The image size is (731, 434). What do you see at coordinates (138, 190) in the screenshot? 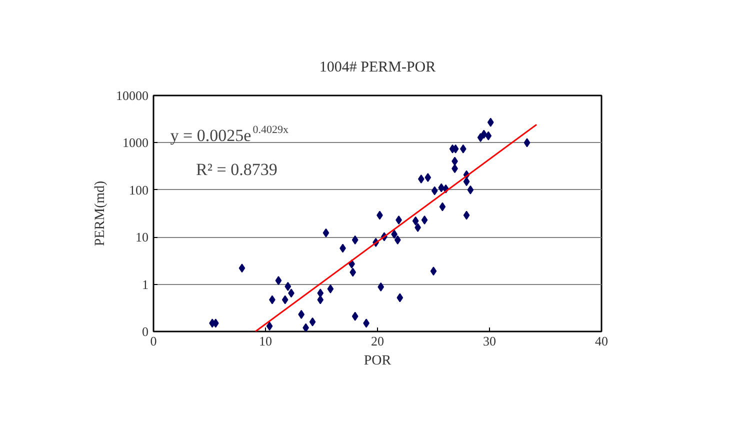
I see `y-tick-label: 100` at bounding box center [138, 190].